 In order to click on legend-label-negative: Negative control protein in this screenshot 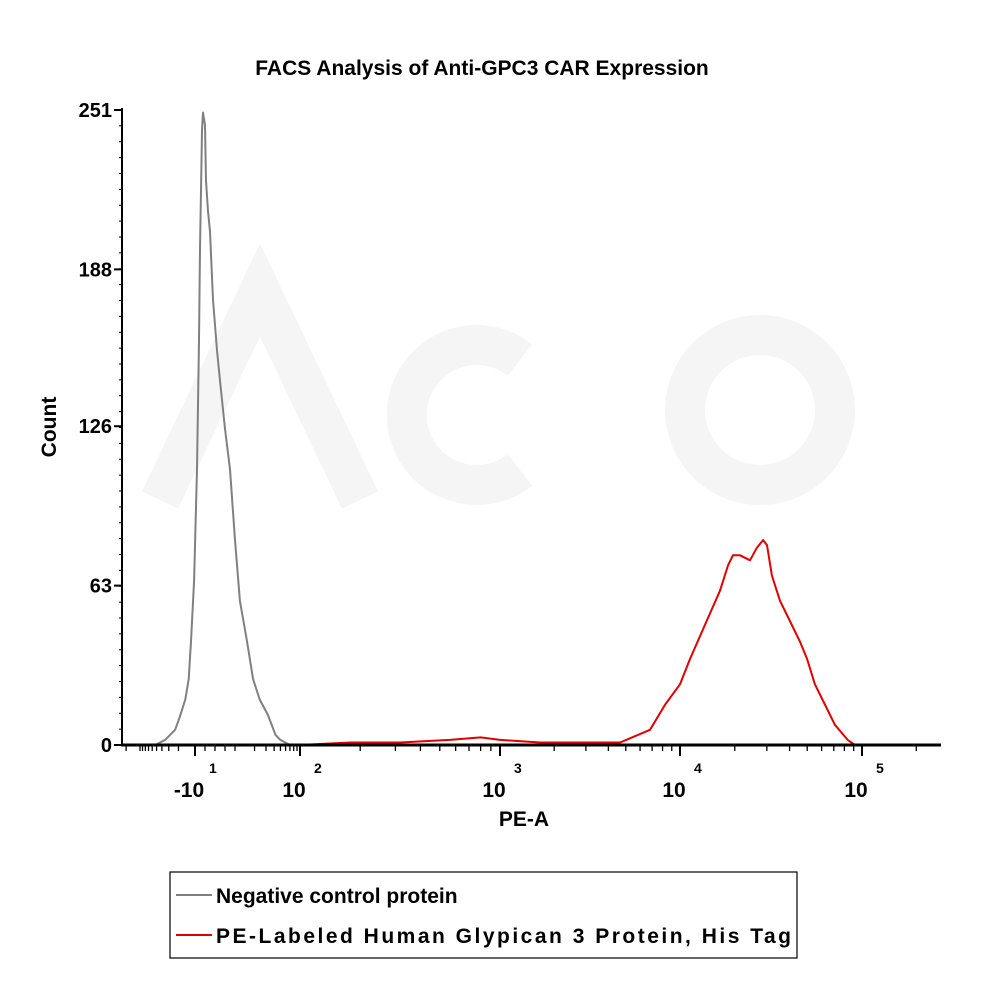, I will do `click(337, 896)`.